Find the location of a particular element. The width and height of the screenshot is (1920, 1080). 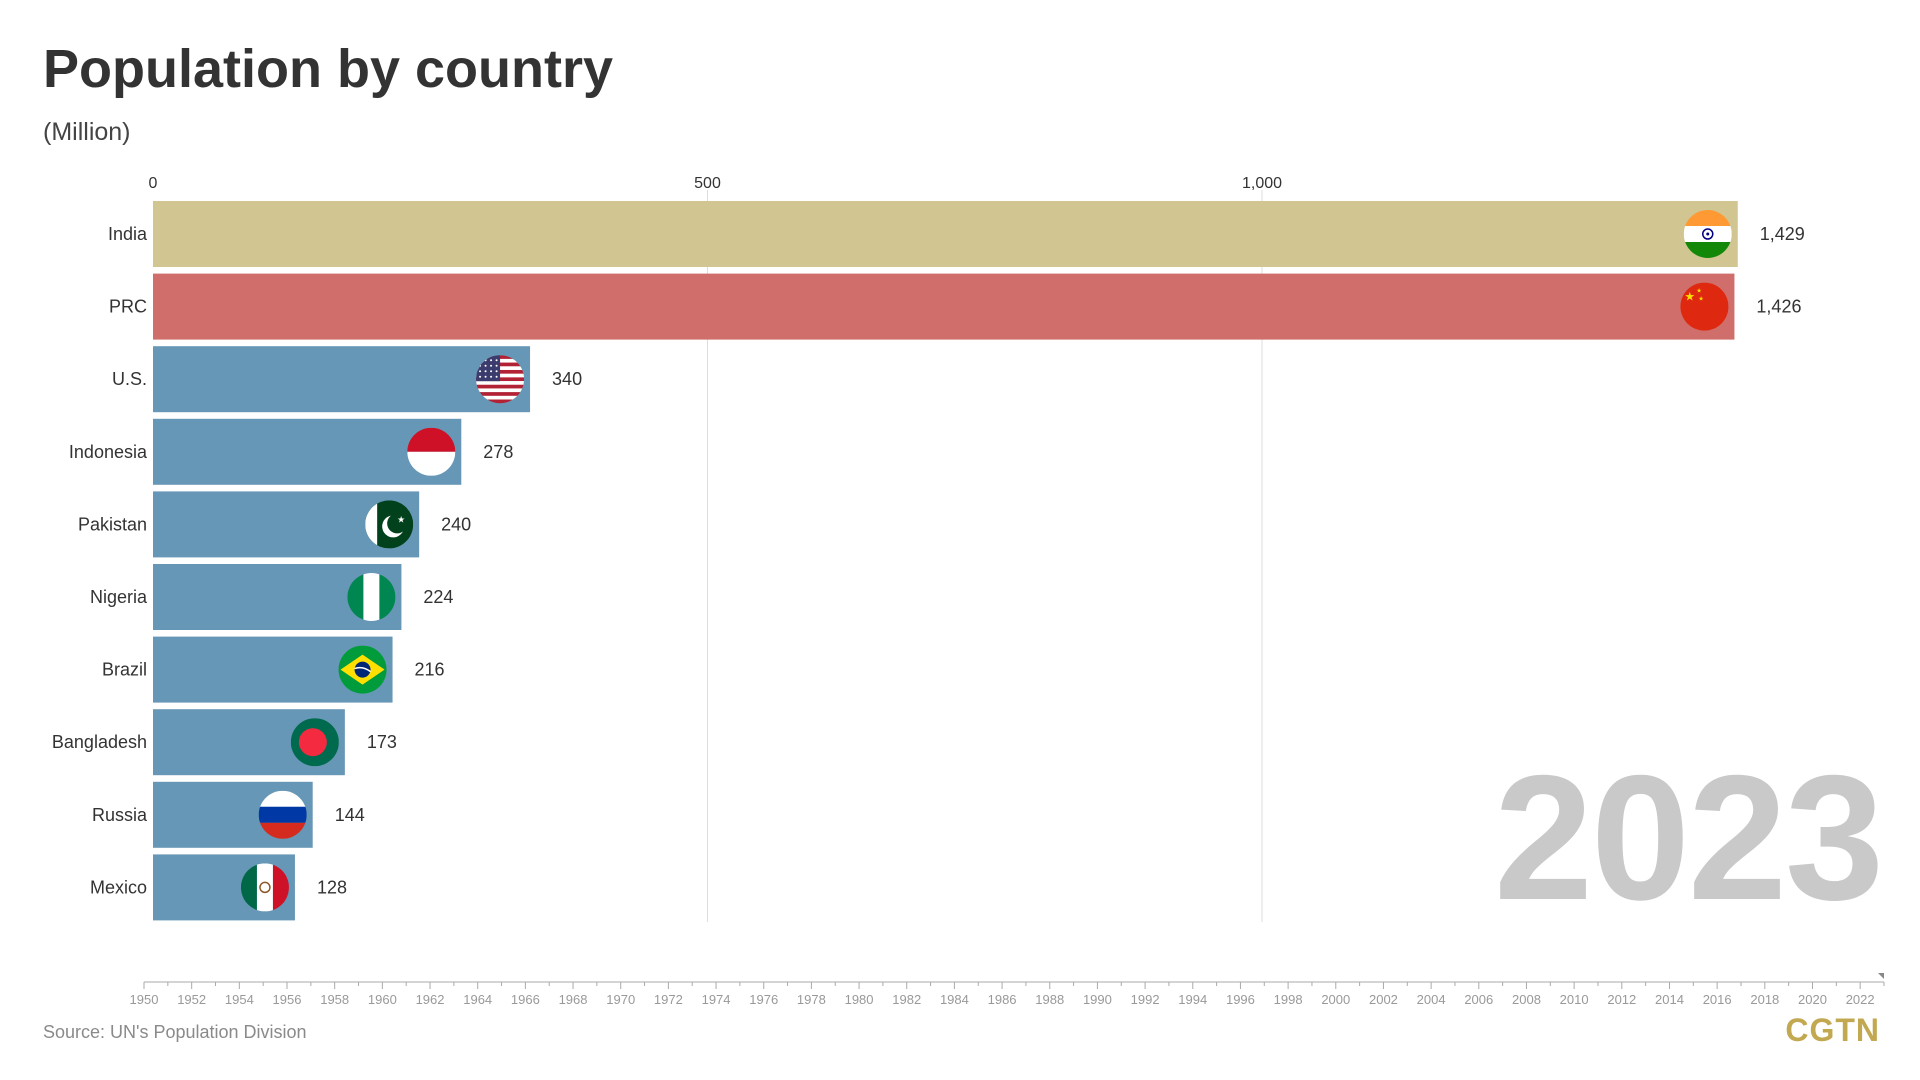

bar-row: Indonesia 278 is located at coordinates (291, 451).